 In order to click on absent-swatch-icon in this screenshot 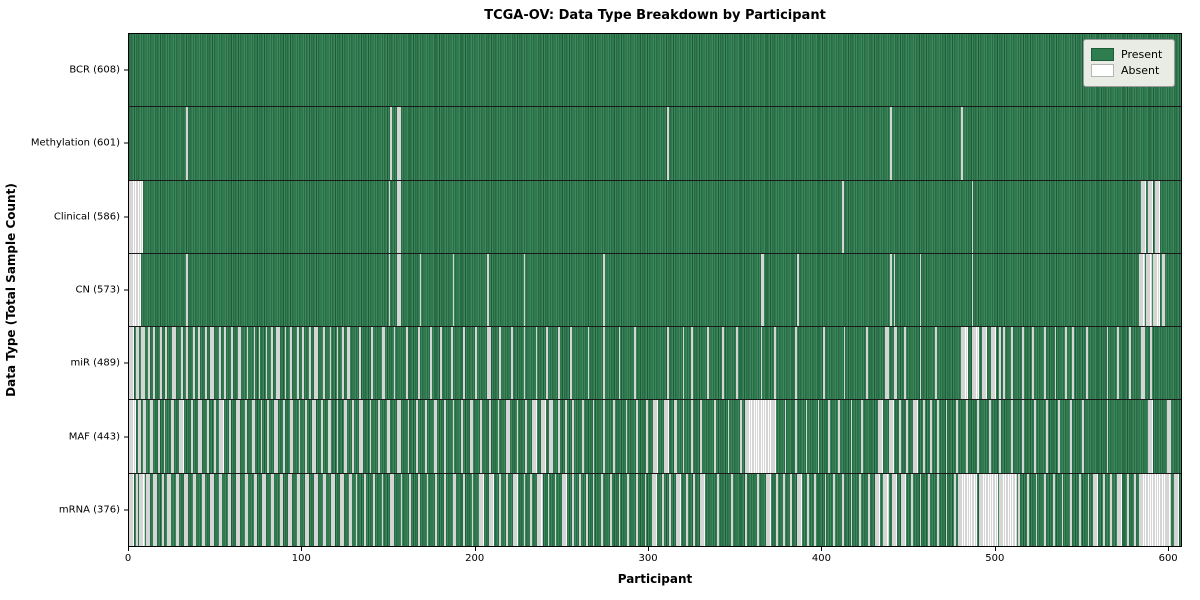, I will do `click(1102, 71)`.